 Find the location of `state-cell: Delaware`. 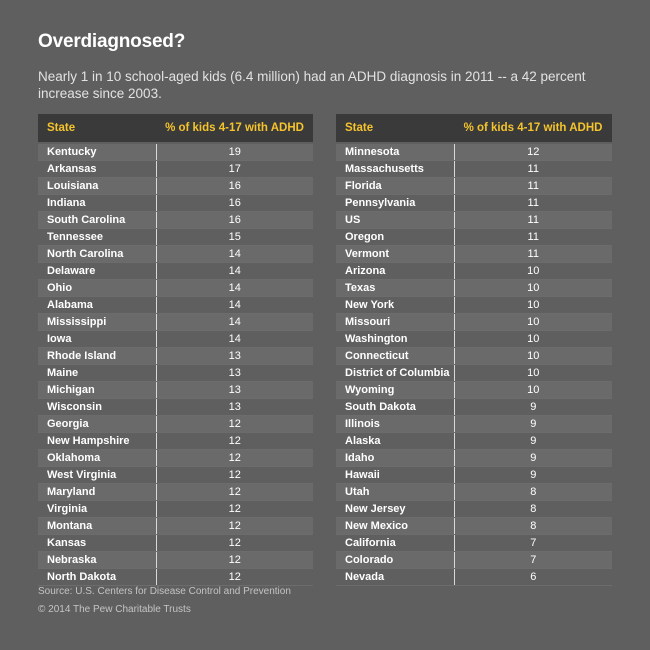

state-cell: Delaware is located at coordinates (97, 271).